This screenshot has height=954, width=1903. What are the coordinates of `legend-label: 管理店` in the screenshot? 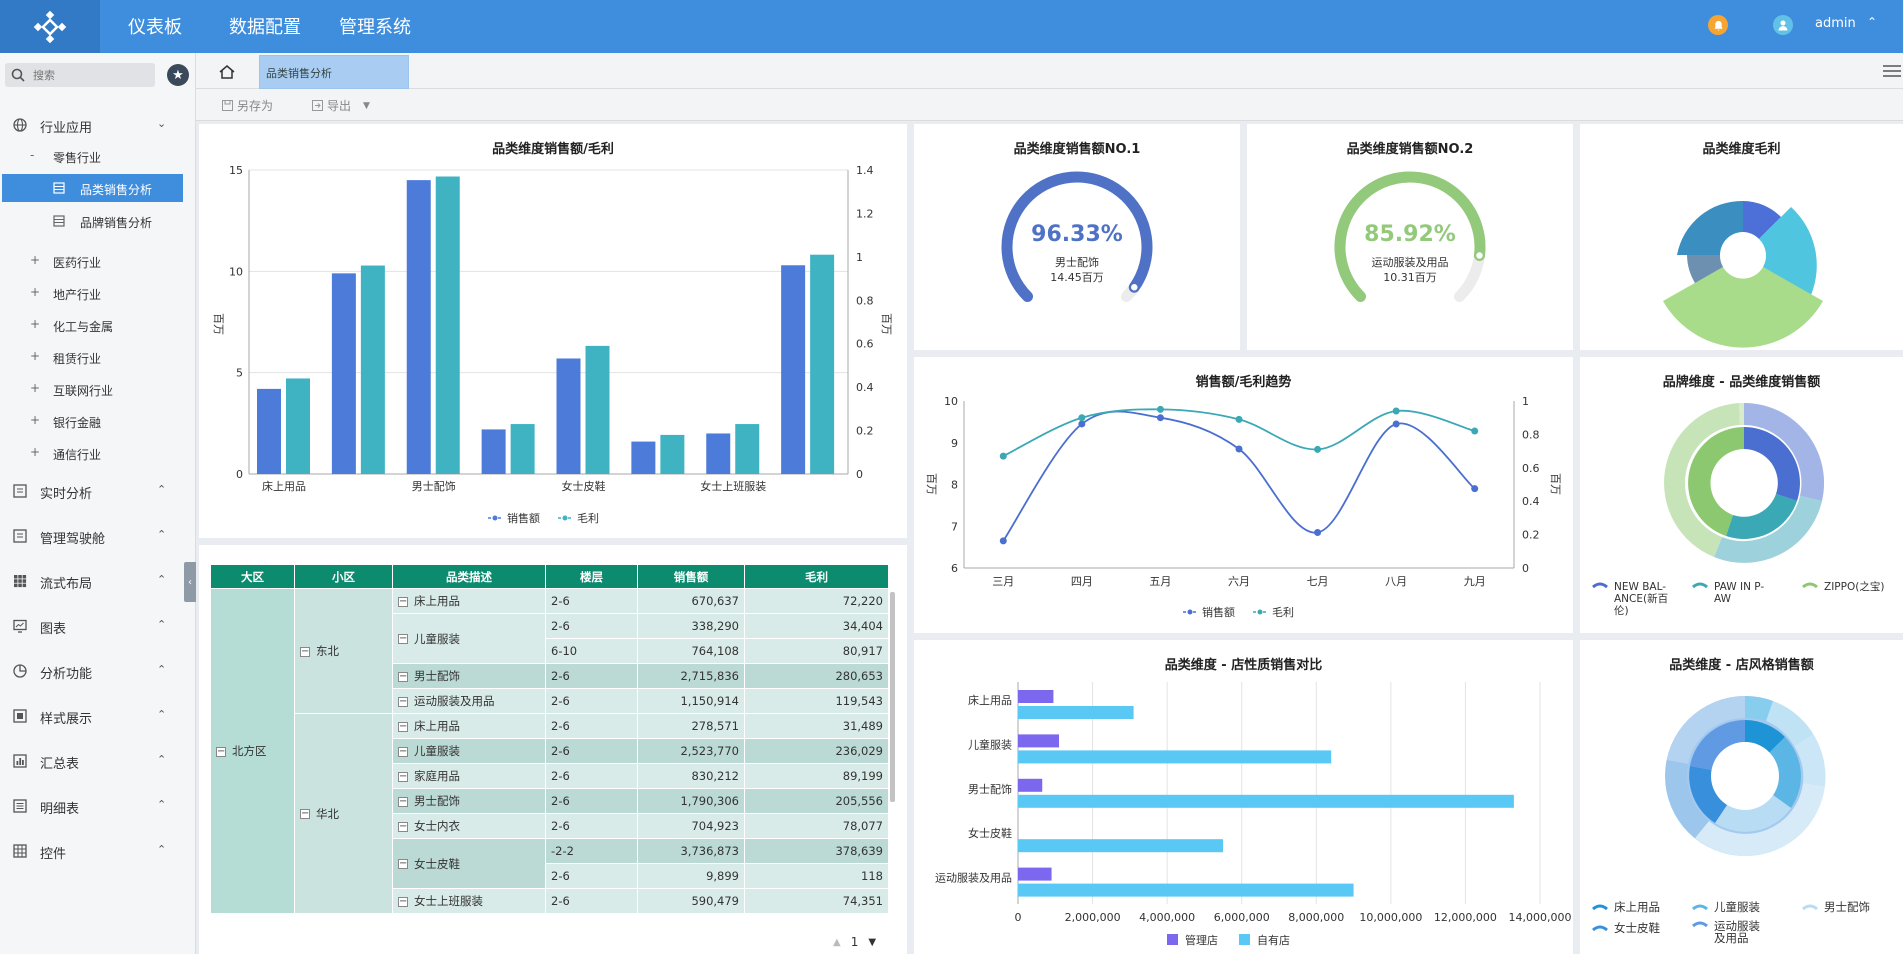 It's located at (1201, 940).